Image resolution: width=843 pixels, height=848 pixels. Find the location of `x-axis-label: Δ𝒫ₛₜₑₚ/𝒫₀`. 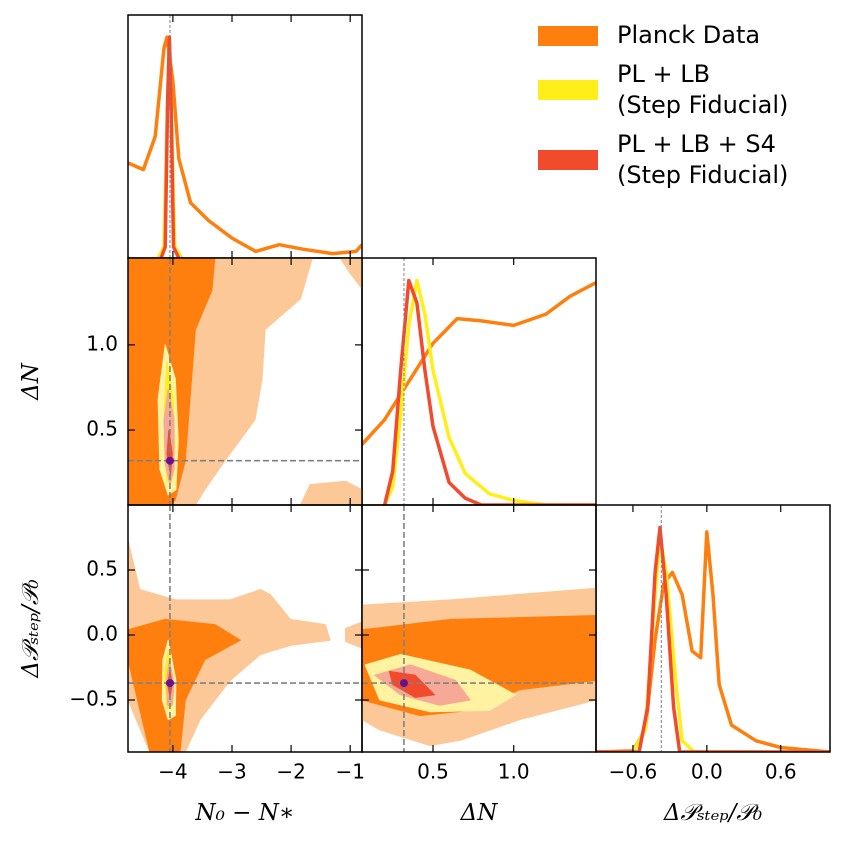

x-axis-label: Δ𝒫ₛₜₑₚ/𝒫₀ is located at coordinates (712, 813).